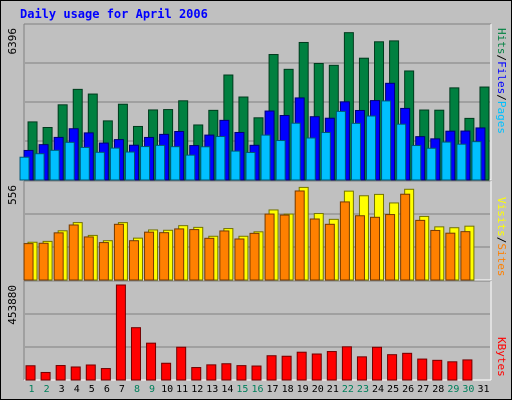 This screenshot has width=512, height=400. Describe the element at coordinates (273, 389) in the screenshot. I see `day-label-17: 17` at that location.